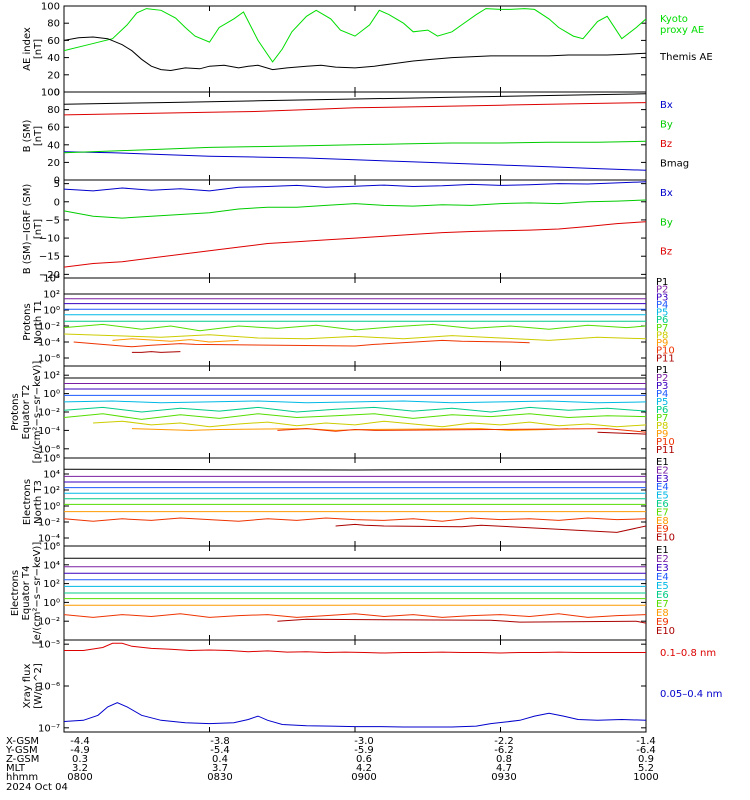 Image resolution: width=750 pixels, height=800 pixels. What do you see at coordinates (674, 135) in the screenshot?
I see `legend: Bx By Bz Bmag` at bounding box center [674, 135].